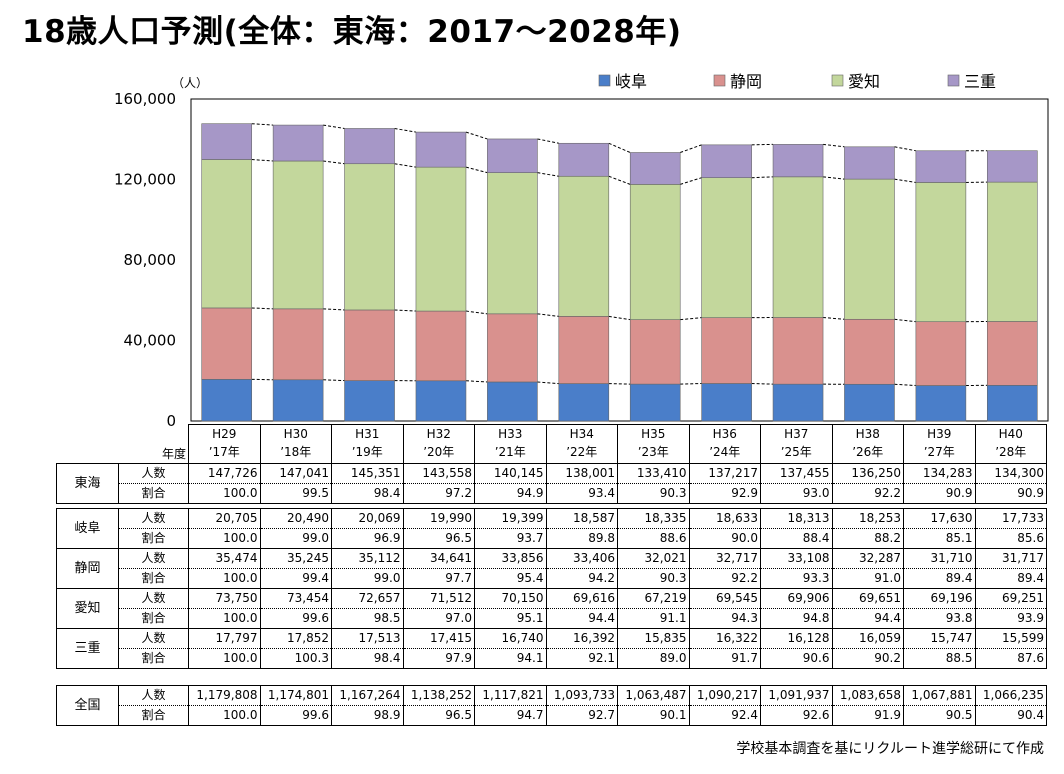 The height and width of the screenshot is (774, 1064). What do you see at coordinates (868, 452) in the screenshot?
I see `year-western: ’26年` at bounding box center [868, 452].